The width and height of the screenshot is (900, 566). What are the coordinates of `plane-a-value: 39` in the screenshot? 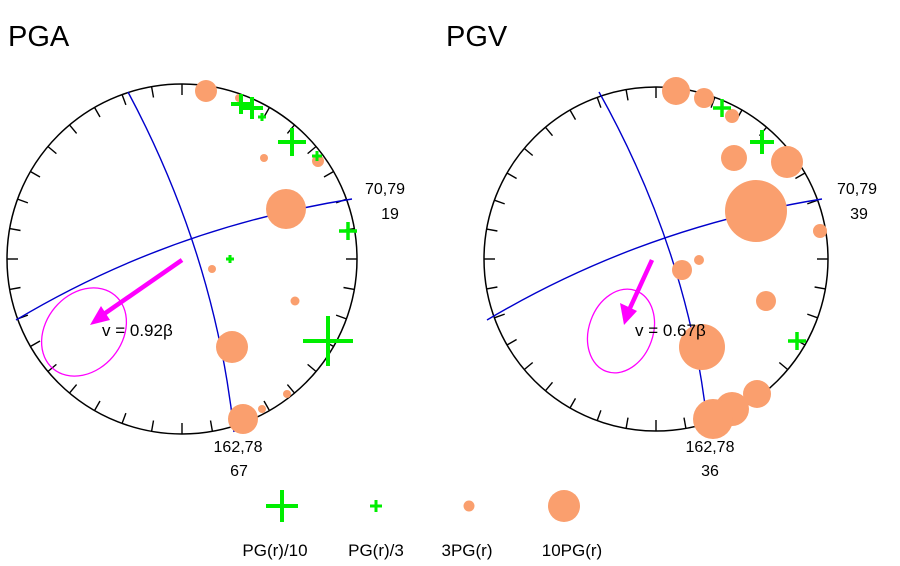 It's located at (859, 214).